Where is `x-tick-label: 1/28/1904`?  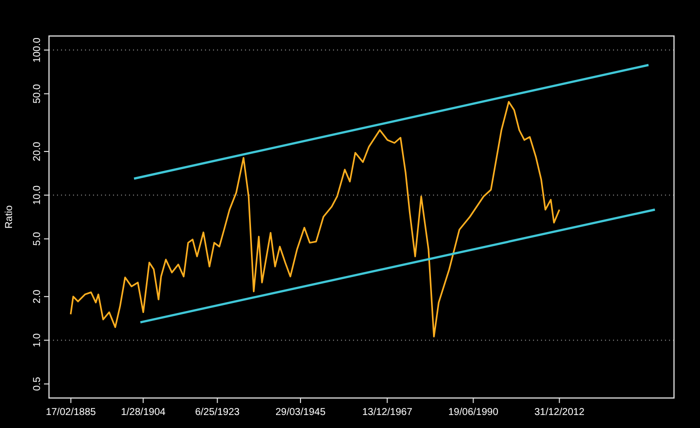 x-tick-label: 1/28/1904 is located at coordinates (143, 412).